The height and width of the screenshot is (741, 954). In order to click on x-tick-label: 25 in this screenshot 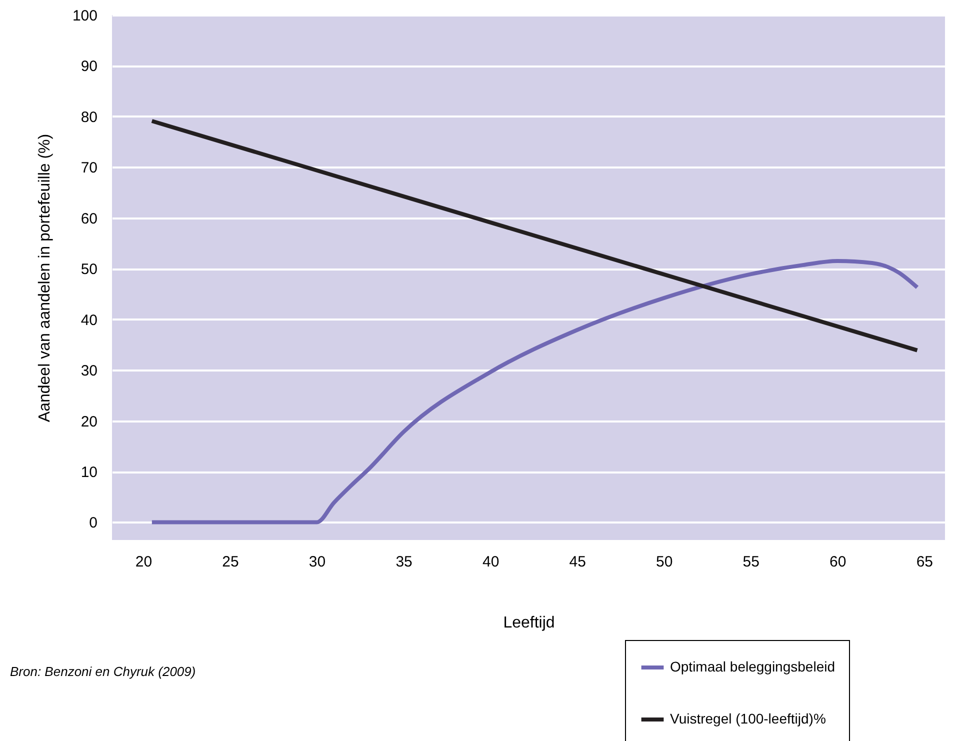, I will do `click(230, 562)`.